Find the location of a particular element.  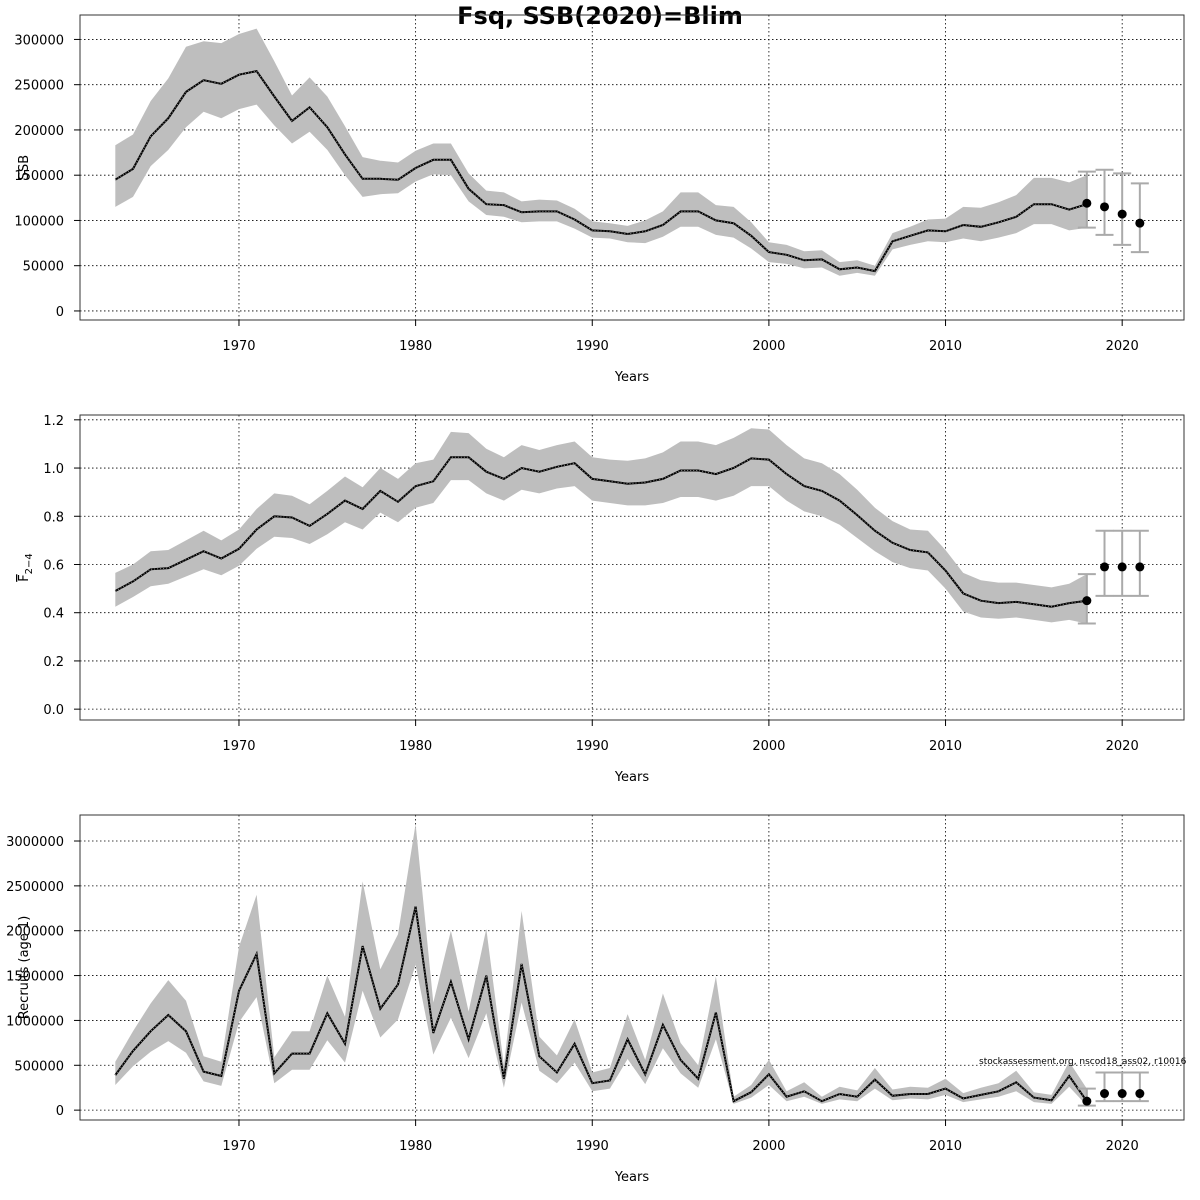

y-tick-label: 300000 is located at coordinates (39, 40).